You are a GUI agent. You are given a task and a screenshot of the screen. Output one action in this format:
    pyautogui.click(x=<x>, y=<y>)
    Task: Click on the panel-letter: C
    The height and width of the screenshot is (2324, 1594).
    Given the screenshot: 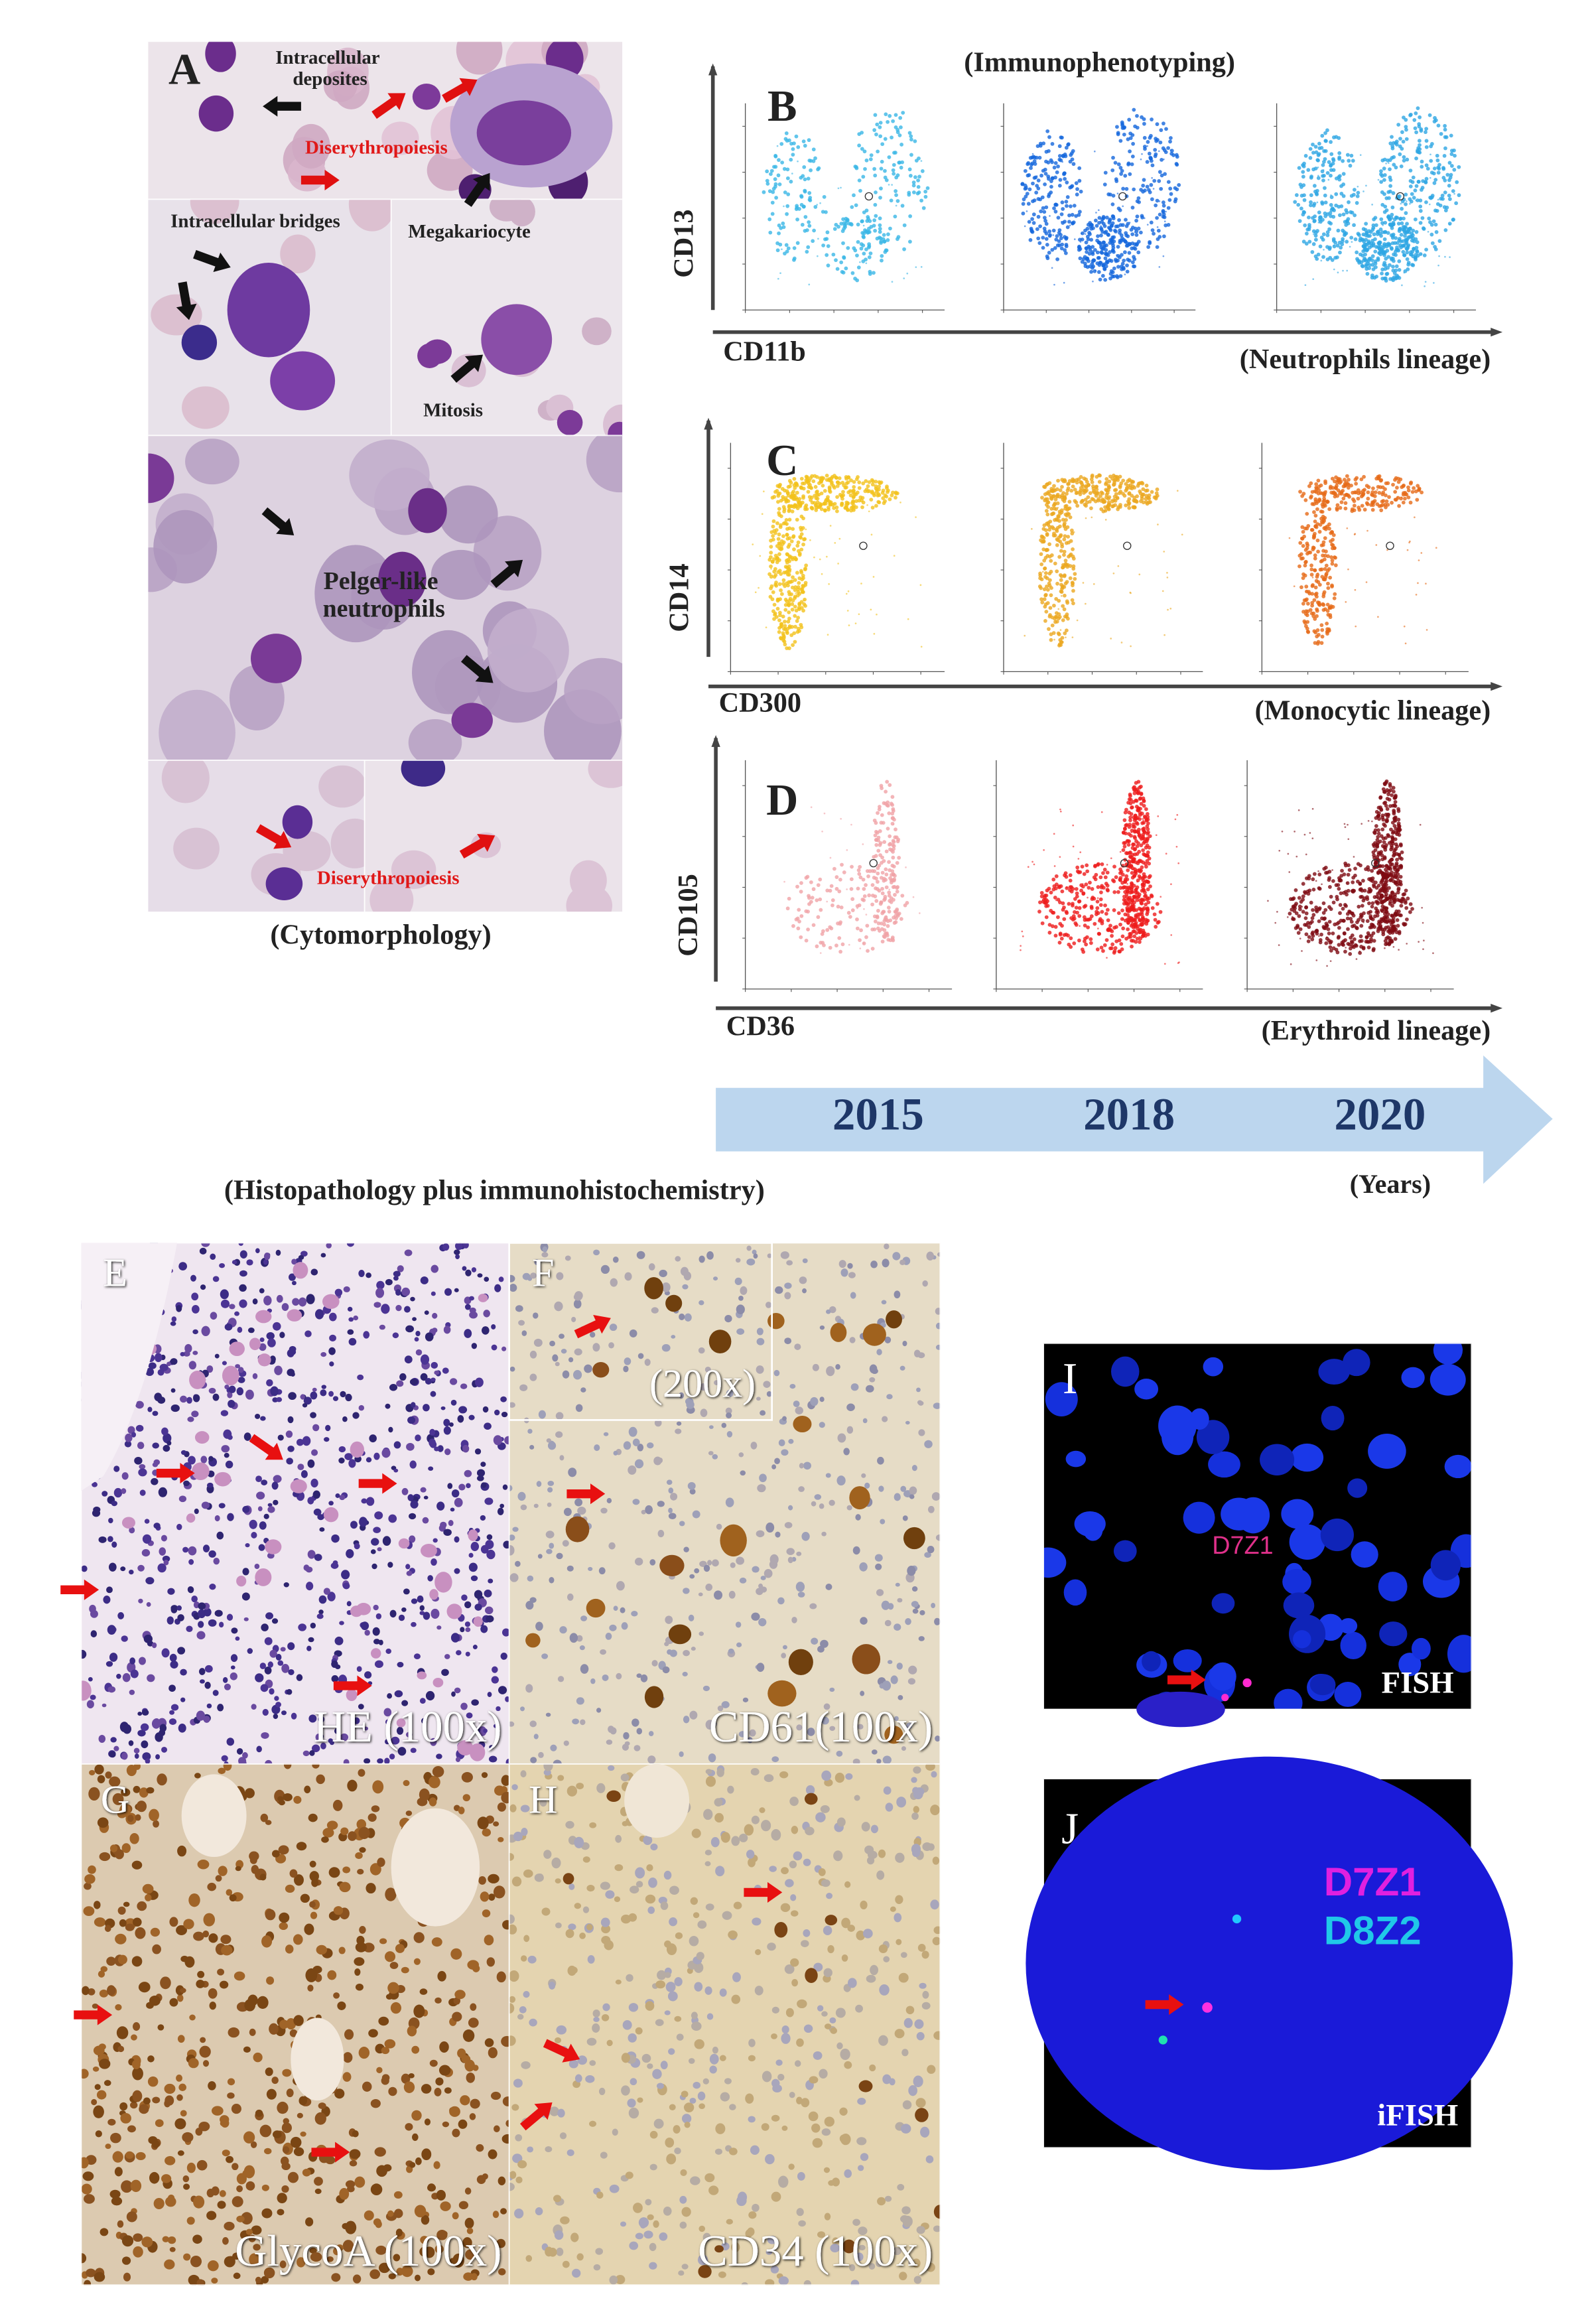 What is the action you would take?
    pyautogui.click(x=782, y=461)
    